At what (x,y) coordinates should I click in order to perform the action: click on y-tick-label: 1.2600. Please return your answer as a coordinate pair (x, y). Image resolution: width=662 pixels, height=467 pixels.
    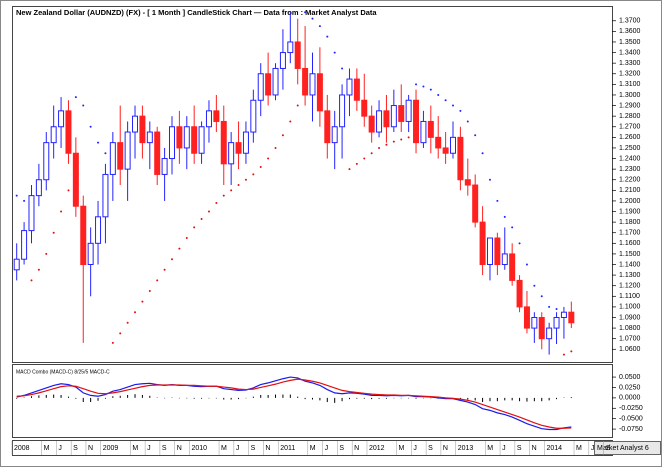
    Looking at the image, I should click on (630, 137).